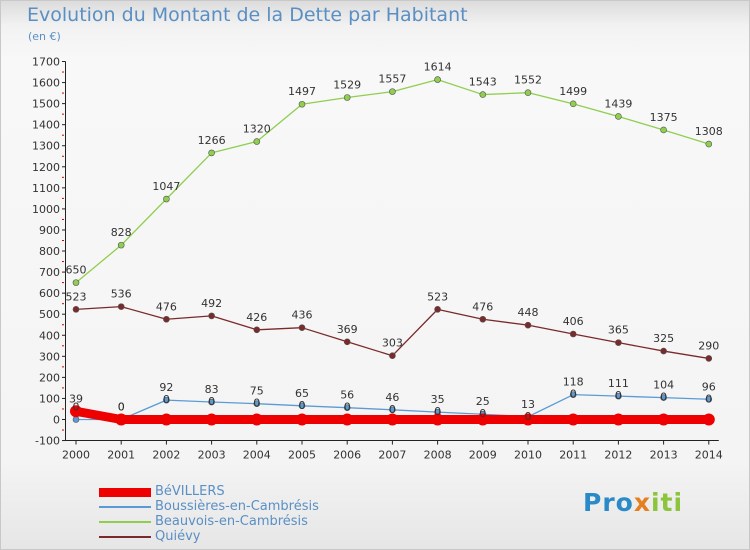  Describe the element at coordinates (573, 321) in the screenshot. I see `data-label: 406` at that location.